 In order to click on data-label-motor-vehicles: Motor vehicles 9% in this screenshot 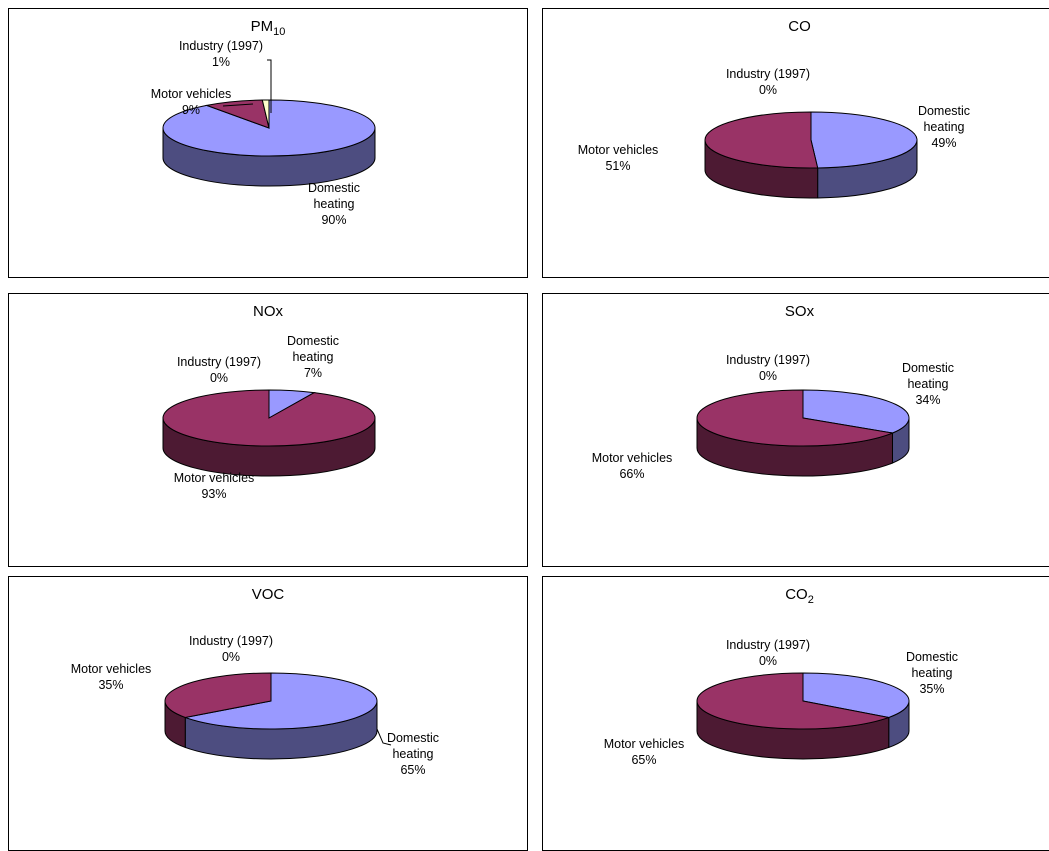, I will do `click(191, 102)`.